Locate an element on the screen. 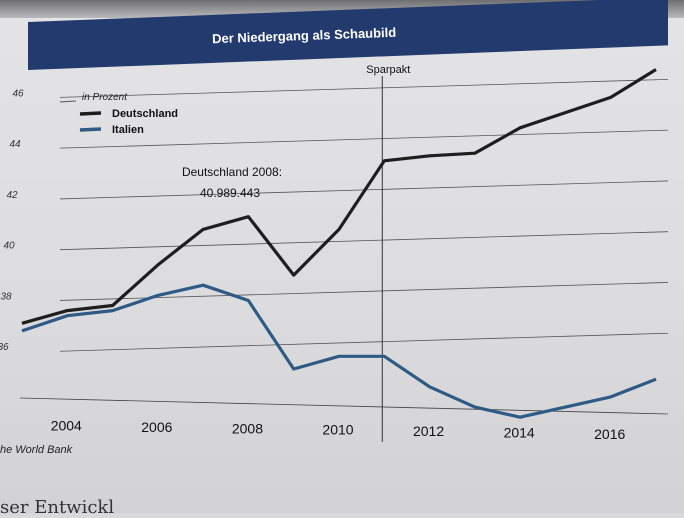 The image size is (684, 518). y-tick-label: 42 is located at coordinates (12, 195).